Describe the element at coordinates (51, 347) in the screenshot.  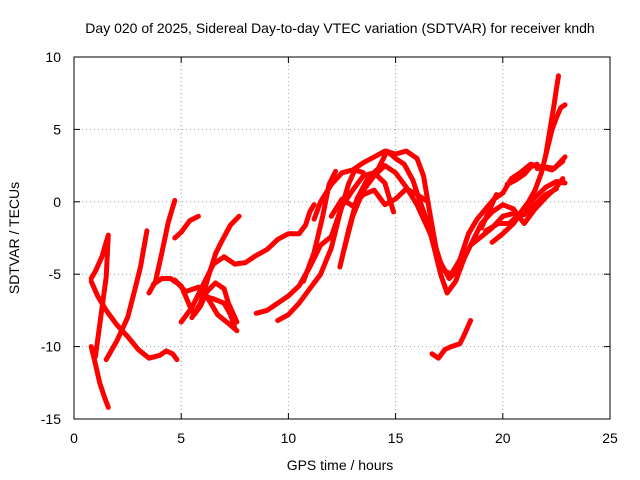
I see `y-tick-label: -10` at that location.